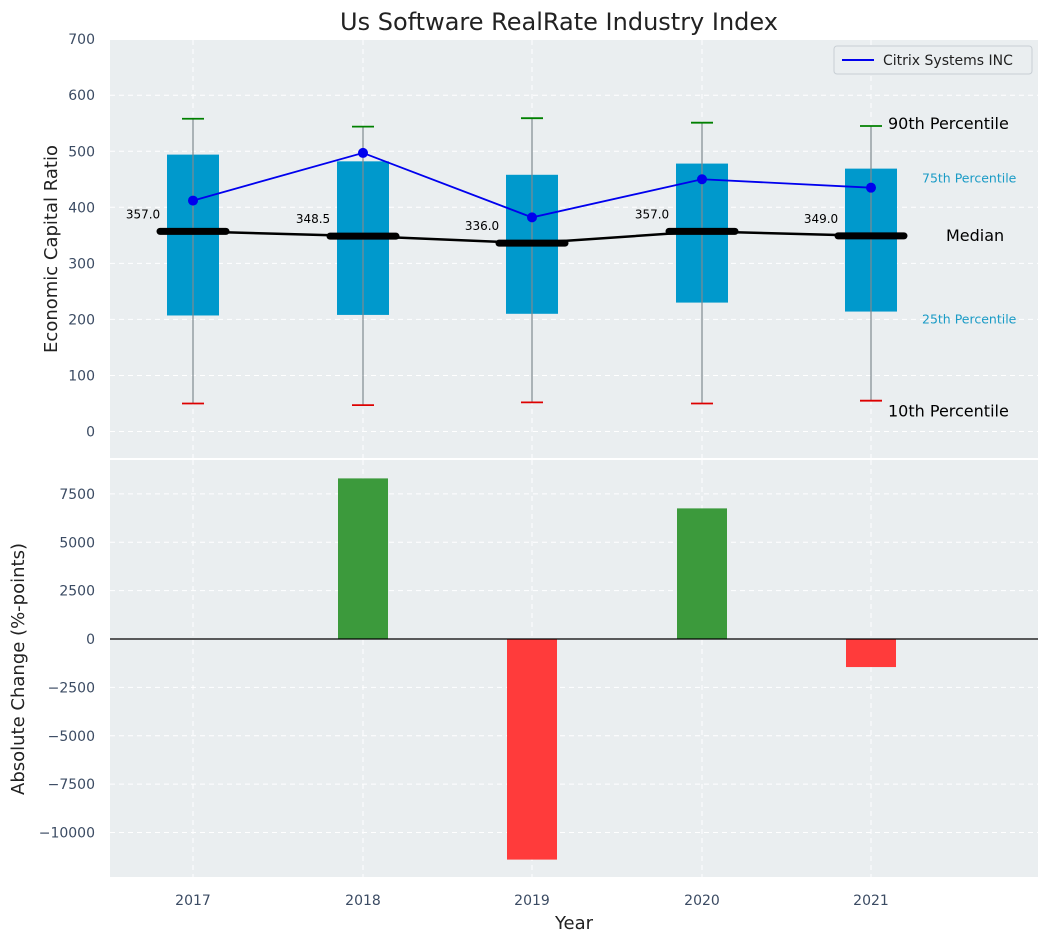  Describe the element at coordinates (67, 834) in the screenshot. I see `bottom-y-tick-label: −10000` at that location.